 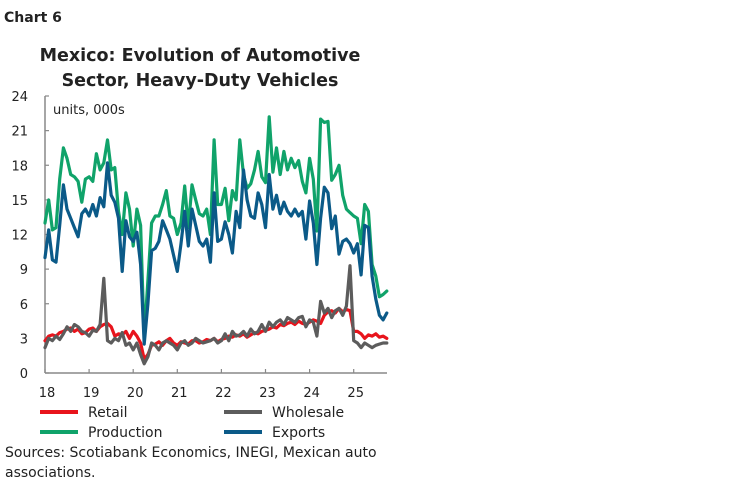 I want to click on x-tick-label: 21, so click(x=179, y=393).